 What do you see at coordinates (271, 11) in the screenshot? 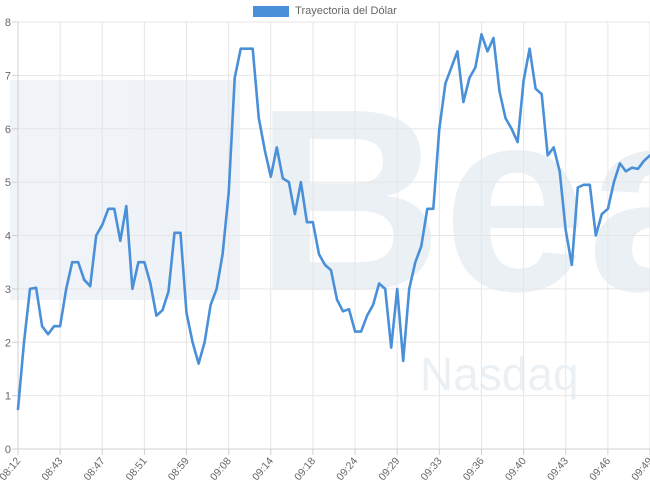
I see `legend-swatch` at bounding box center [271, 11].